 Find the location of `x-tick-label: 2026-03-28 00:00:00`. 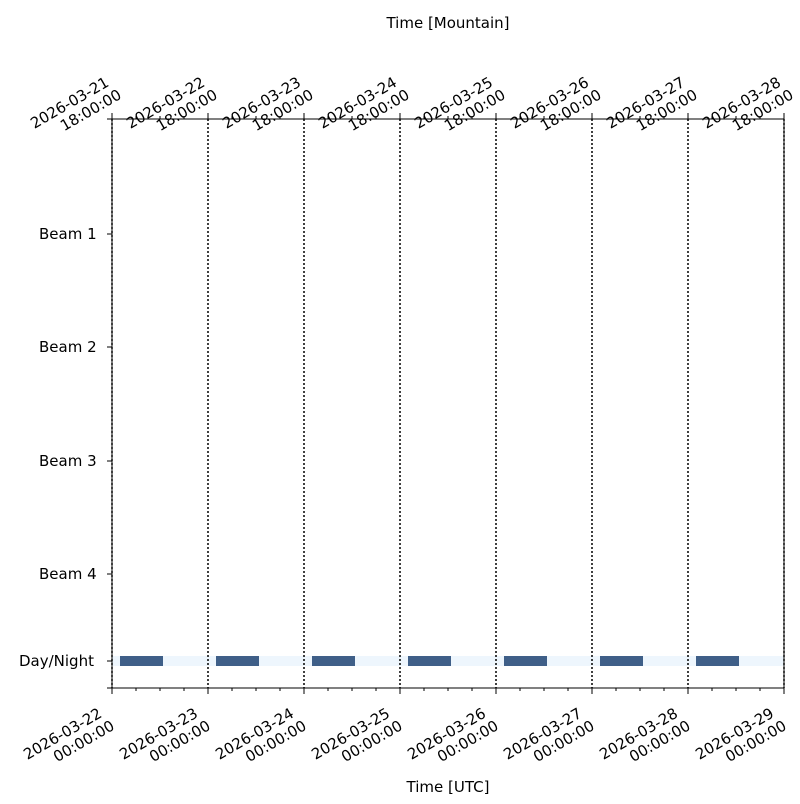

x-tick-label: 2026-03-28 00:00:00 is located at coordinates (644, 740).